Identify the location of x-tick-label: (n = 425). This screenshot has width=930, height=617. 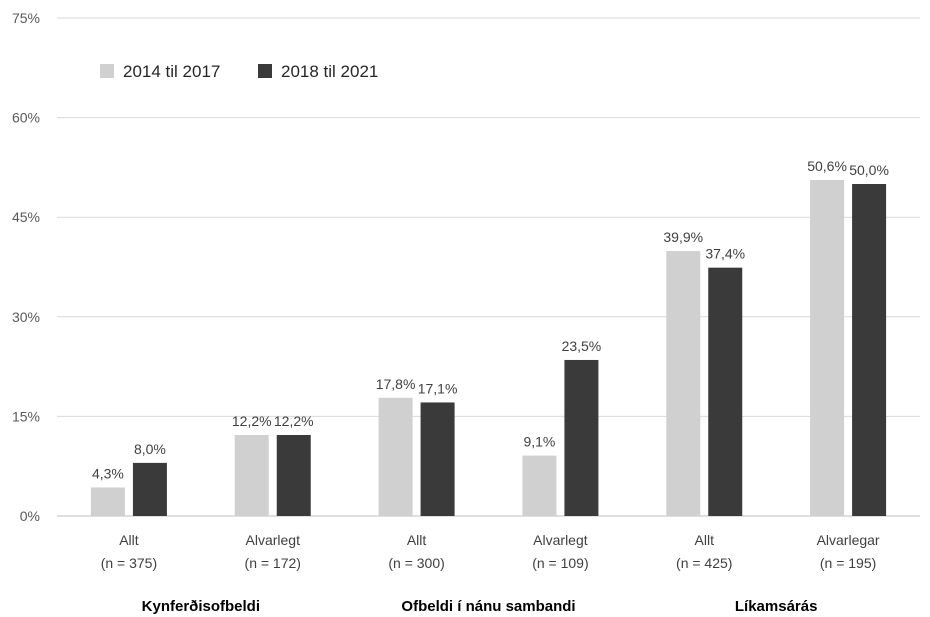
(704, 563).